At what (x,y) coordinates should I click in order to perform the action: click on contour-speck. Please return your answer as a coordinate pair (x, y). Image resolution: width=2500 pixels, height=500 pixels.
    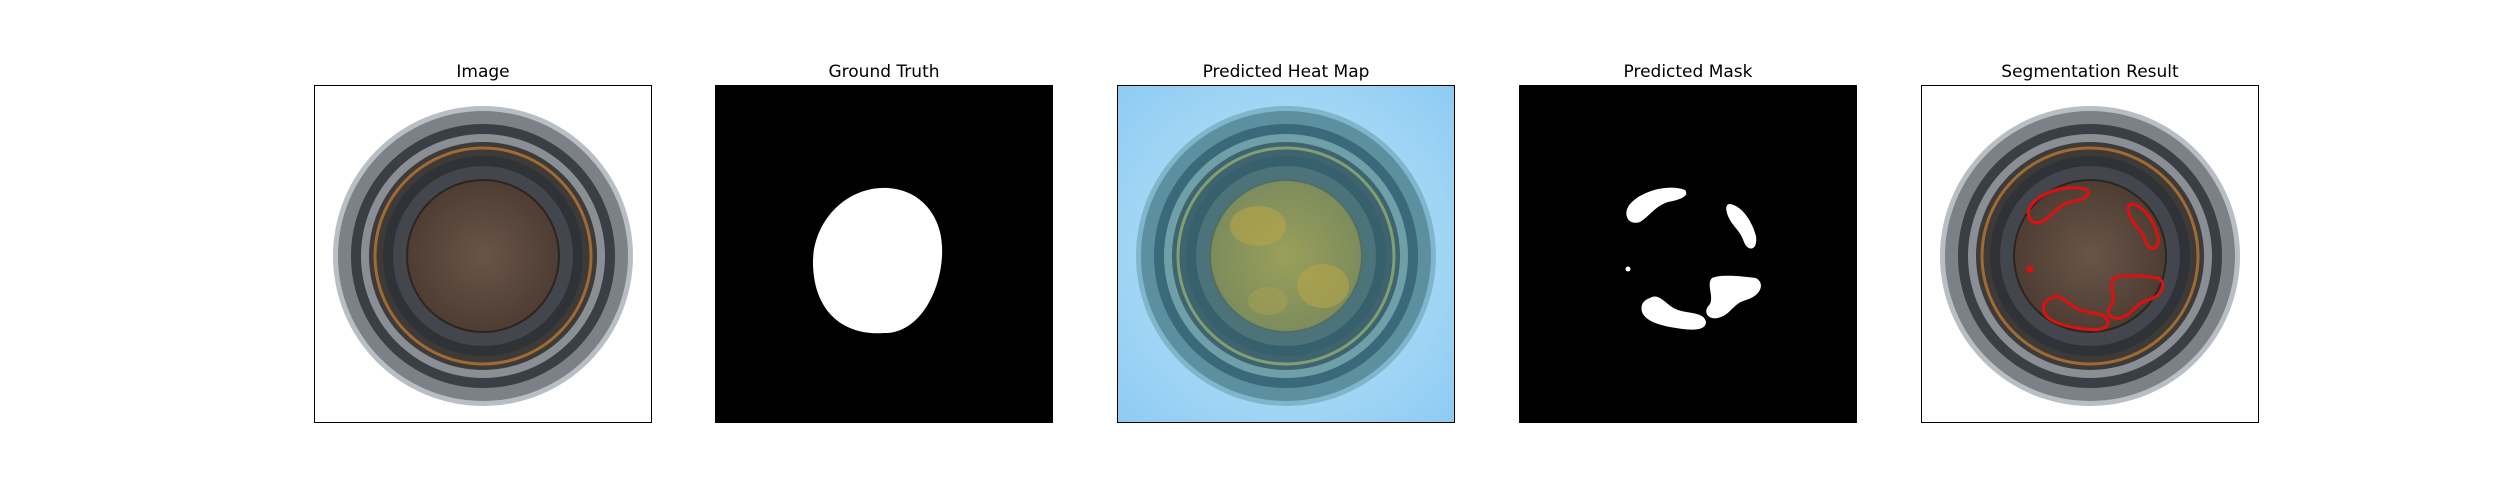
    Looking at the image, I should click on (2030, 269).